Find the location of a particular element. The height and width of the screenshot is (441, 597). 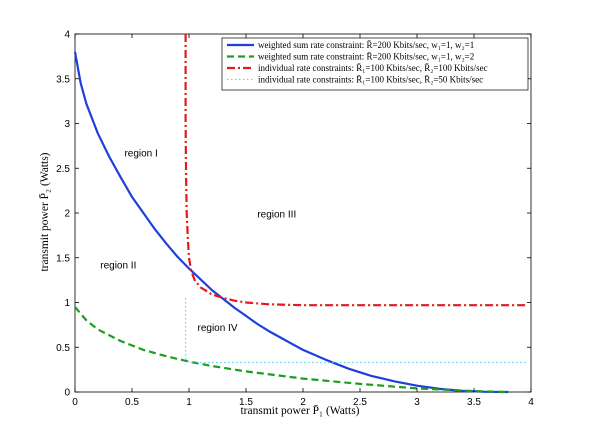

x-axis-label: transmit power P̄₁ (Watts) is located at coordinates (299, 410).